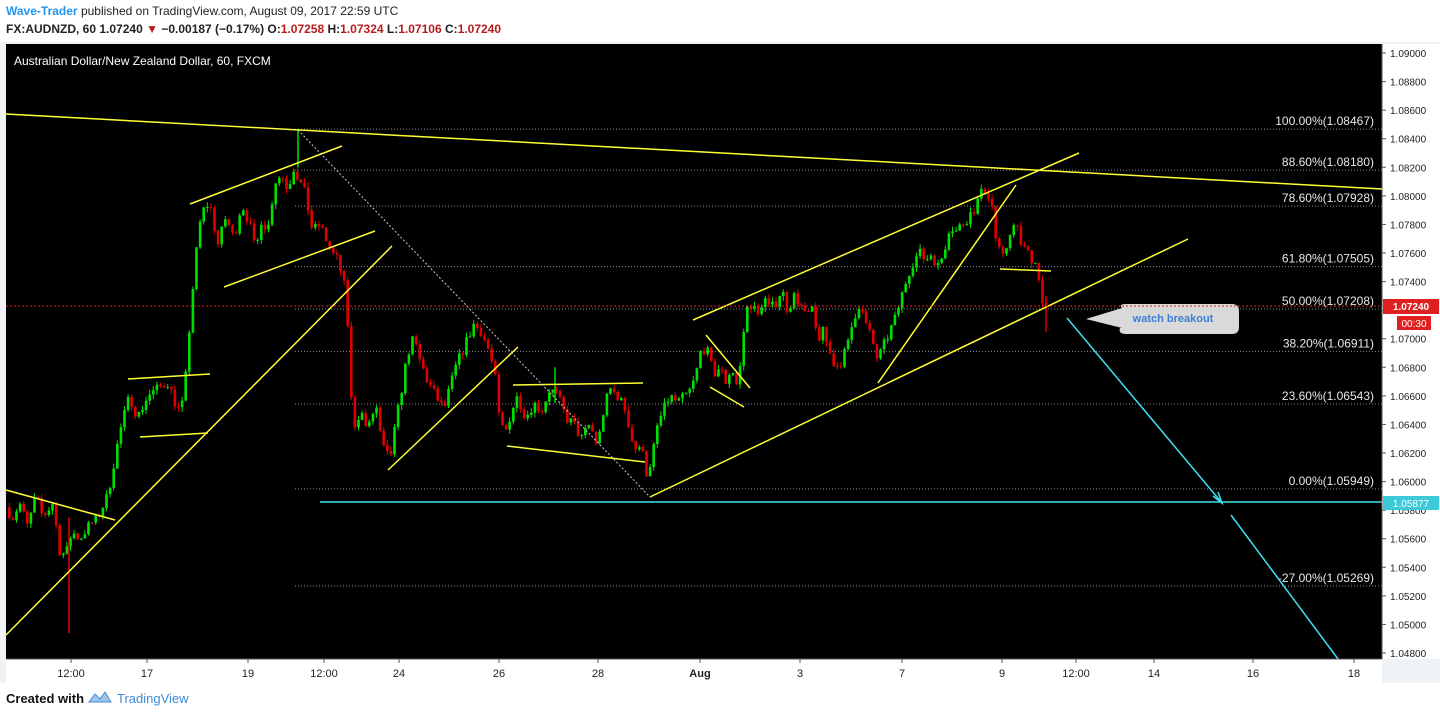 This screenshot has width=1440, height=715. What do you see at coordinates (174, 435) in the screenshot?
I see `trendline-flag-2b` at bounding box center [174, 435].